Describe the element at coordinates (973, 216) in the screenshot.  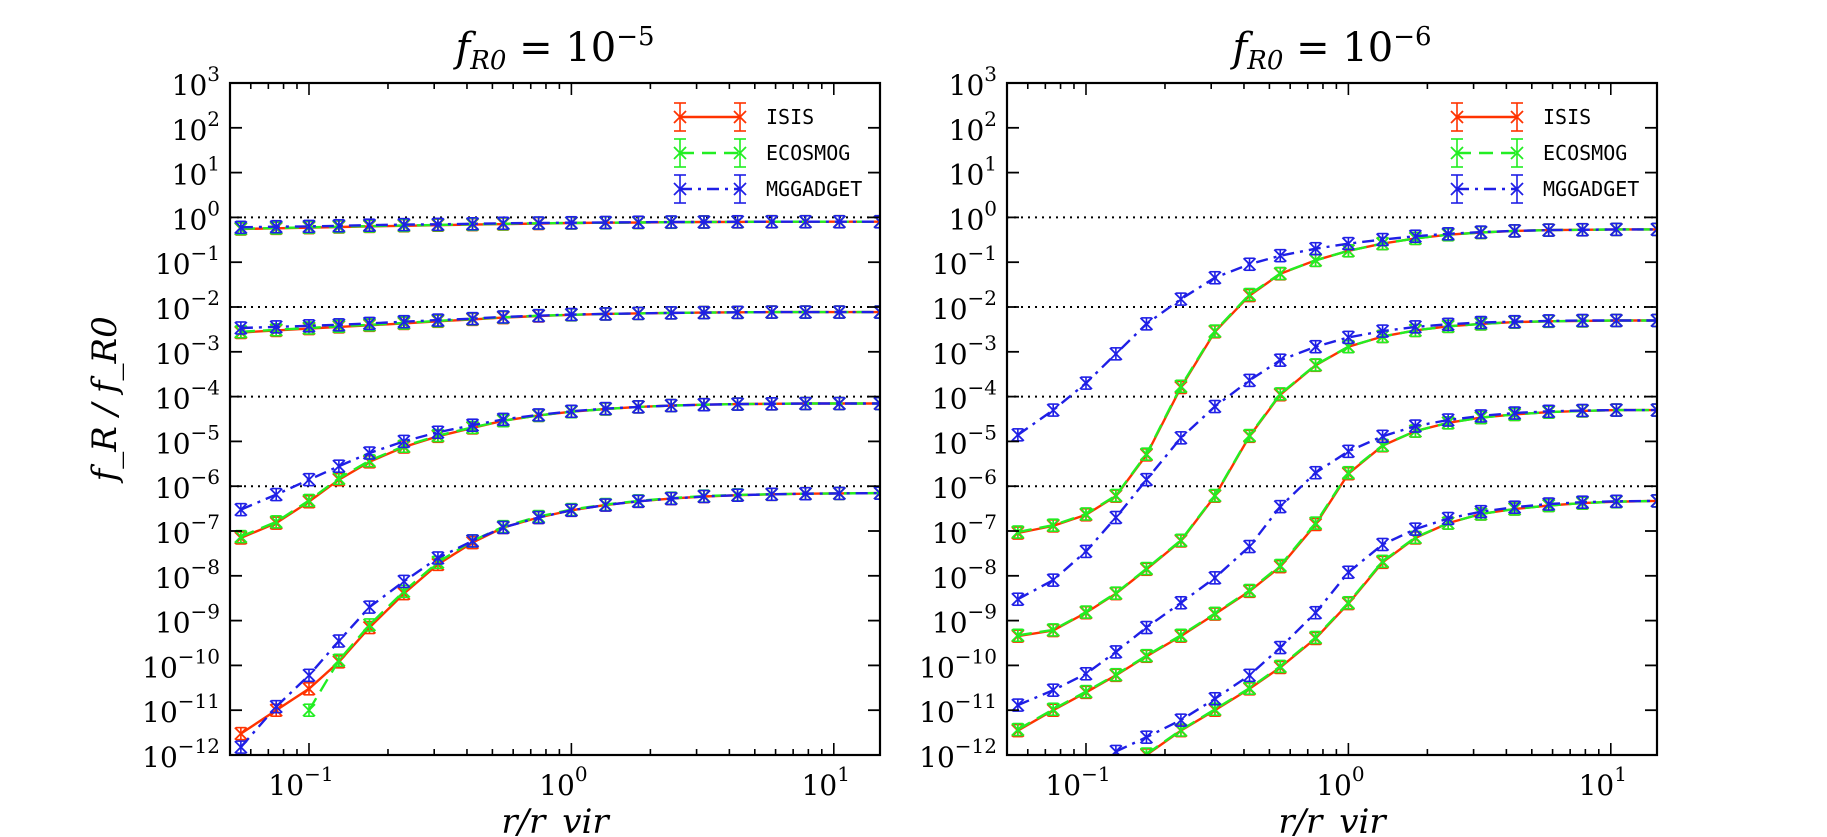
I see `y-tick-label: 10⁰` at that location.